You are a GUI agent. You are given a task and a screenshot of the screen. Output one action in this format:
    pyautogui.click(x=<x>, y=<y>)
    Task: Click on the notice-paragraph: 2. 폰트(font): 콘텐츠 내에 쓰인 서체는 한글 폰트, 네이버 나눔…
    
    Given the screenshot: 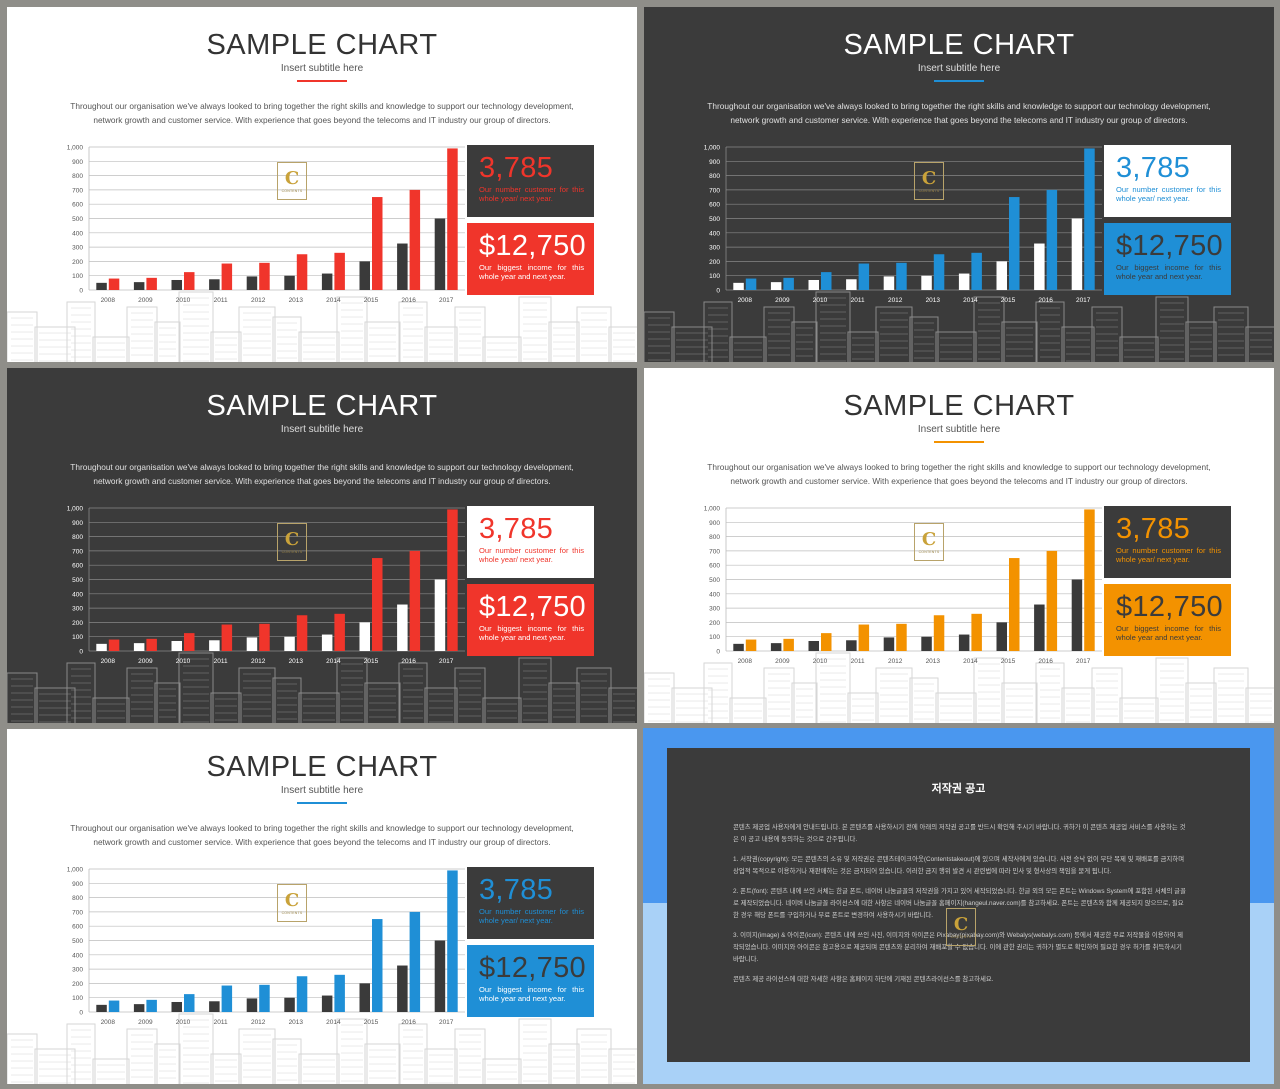 What is the action you would take?
    pyautogui.click(x=959, y=903)
    